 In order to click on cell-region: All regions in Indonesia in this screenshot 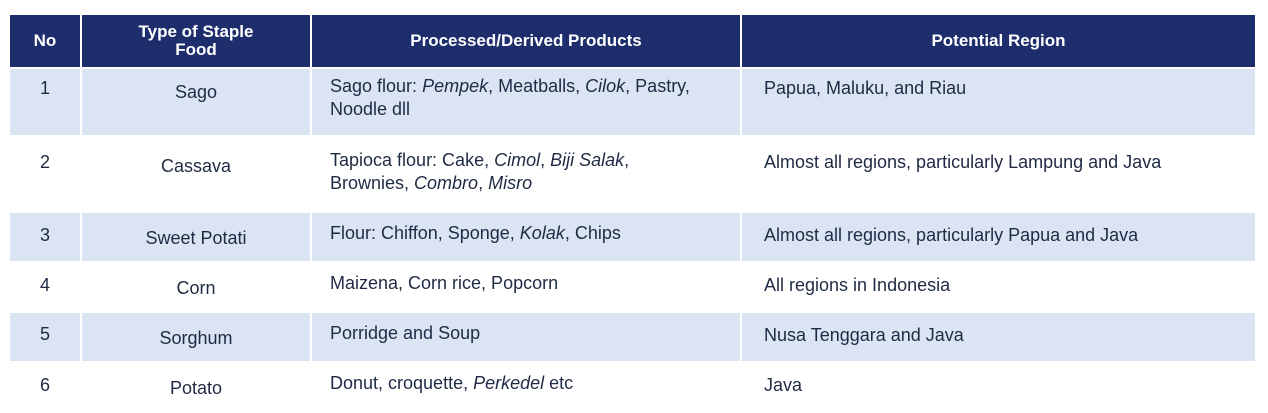, I will do `click(857, 285)`.